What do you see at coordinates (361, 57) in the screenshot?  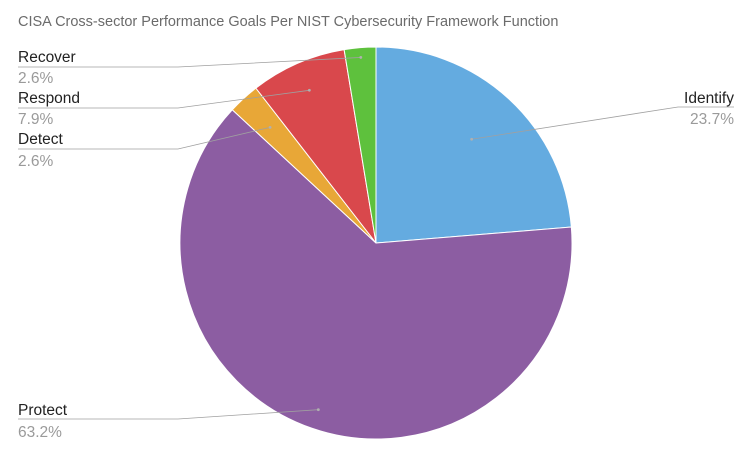 I see `leader-dot-recover` at bounding box center [361, 57].